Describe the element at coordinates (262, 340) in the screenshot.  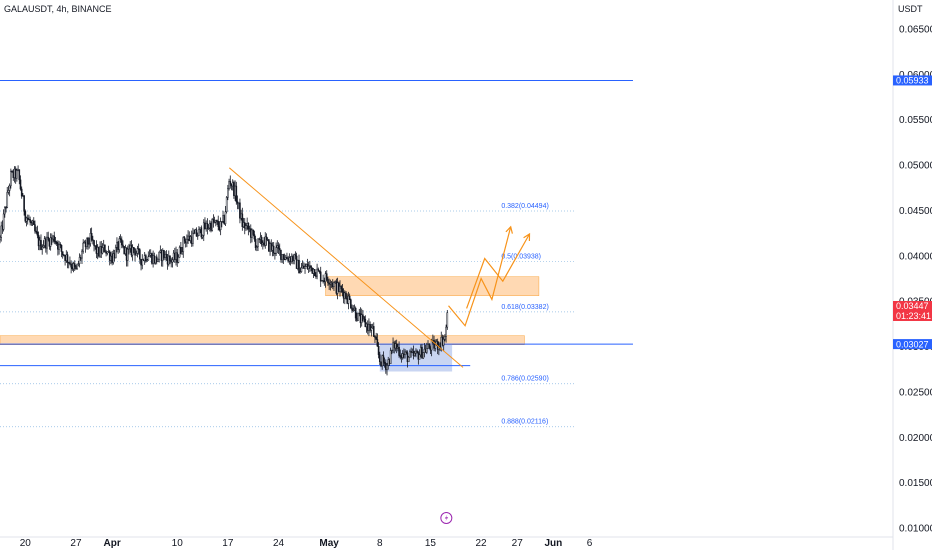
I see `zone-support` at that location.